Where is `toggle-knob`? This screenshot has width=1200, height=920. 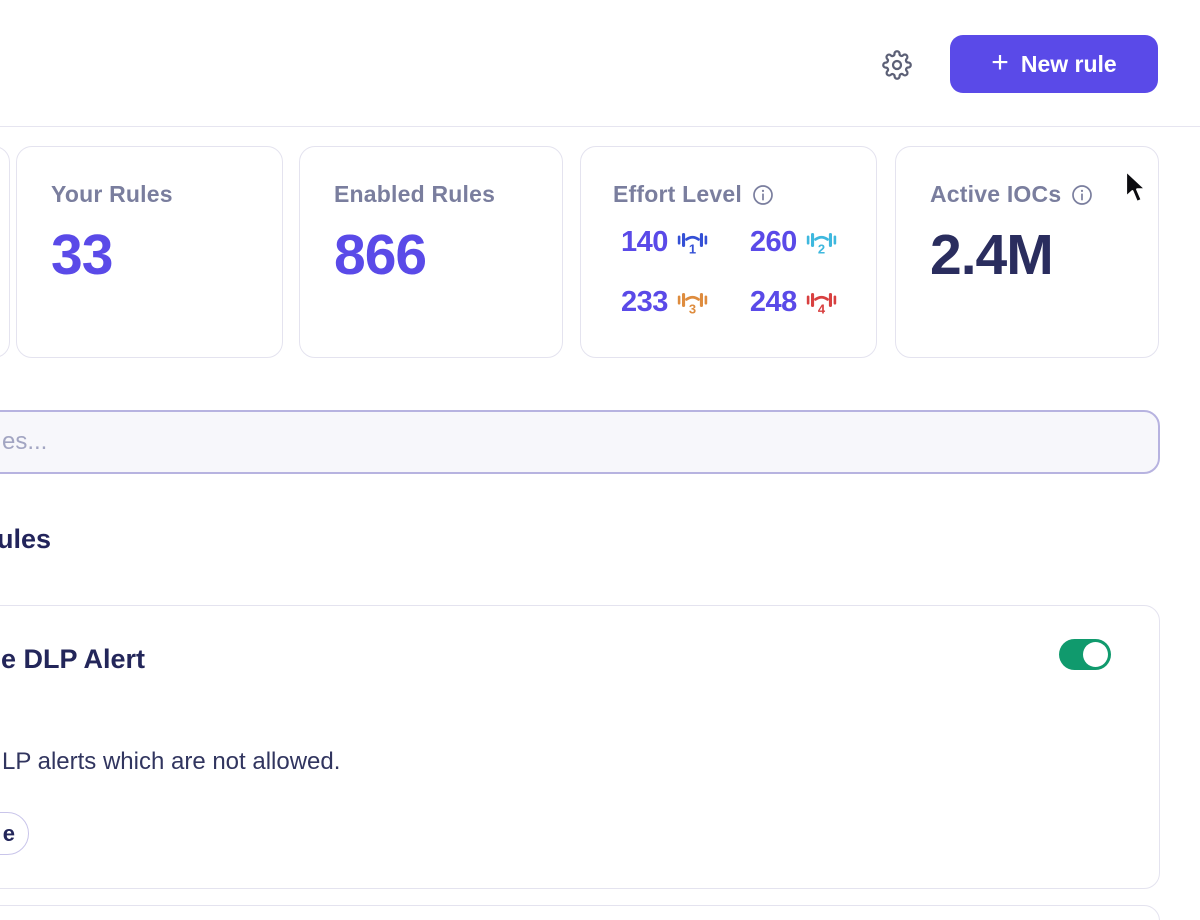 toggle-knob is located at coordinates (1095, 654).